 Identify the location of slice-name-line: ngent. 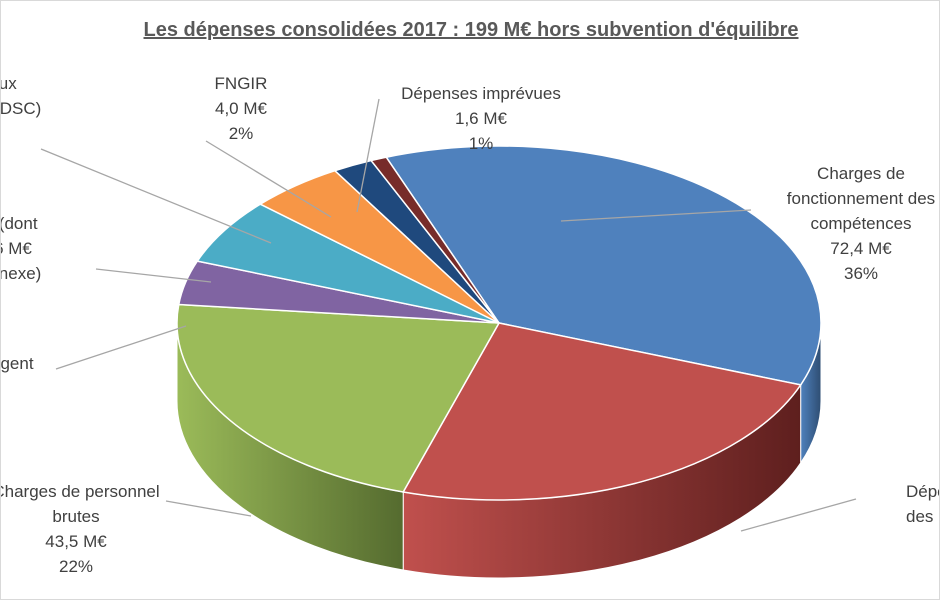
(17, 363).